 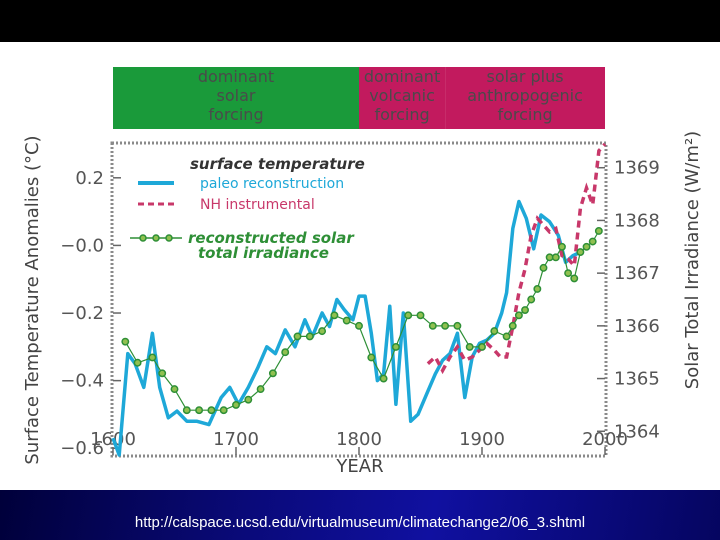 I want to click on y2-tick-label: 1369, so click(x=637, y=168).